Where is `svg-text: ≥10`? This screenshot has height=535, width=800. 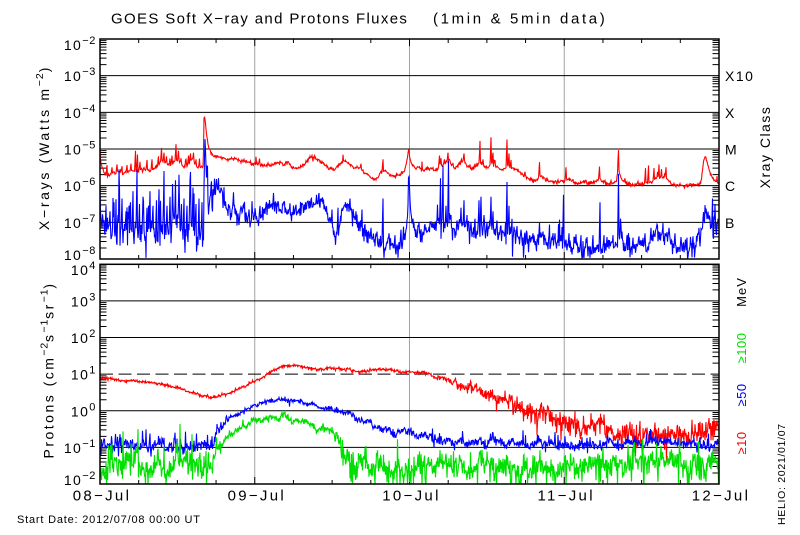 svg-text: ≥10 is located at coordinates (741, 442).